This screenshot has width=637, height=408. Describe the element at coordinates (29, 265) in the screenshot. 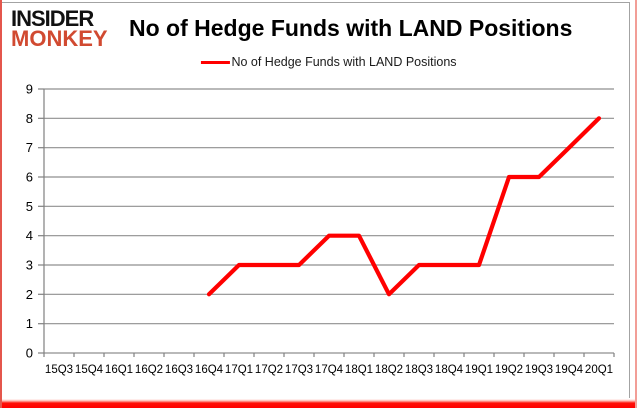

I see `y-tick-label: 3` at that location.